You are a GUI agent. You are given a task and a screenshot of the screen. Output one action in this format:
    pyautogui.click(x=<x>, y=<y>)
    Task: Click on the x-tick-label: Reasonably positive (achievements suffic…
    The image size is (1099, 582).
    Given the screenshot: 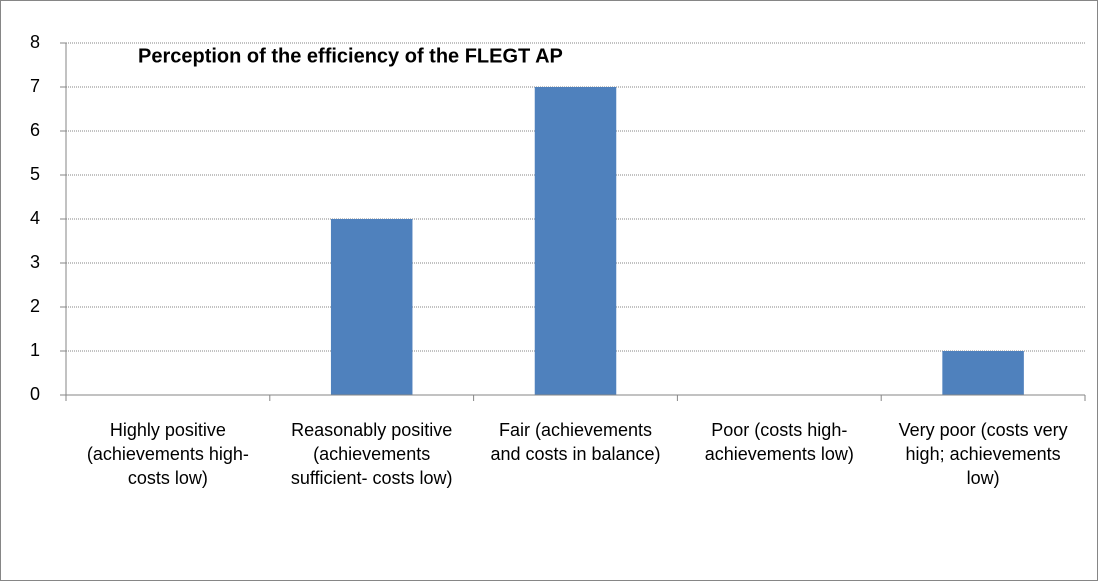 What is the action you would take?
    pyautogui.click(x=371, y=454)
    